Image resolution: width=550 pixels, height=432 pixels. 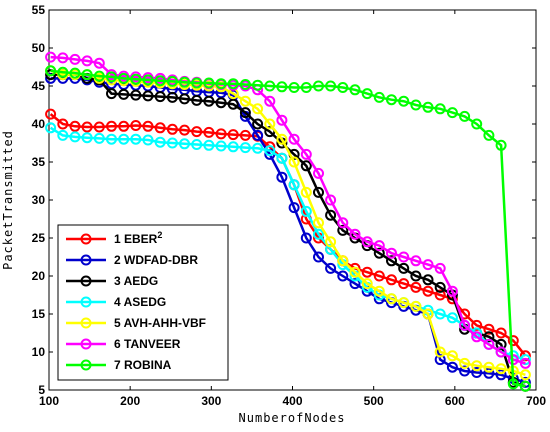 What do you see at coordinates (39, 162) in the screenshot?
I see `y-tick-label: 35` at bounding box center [39, 162].